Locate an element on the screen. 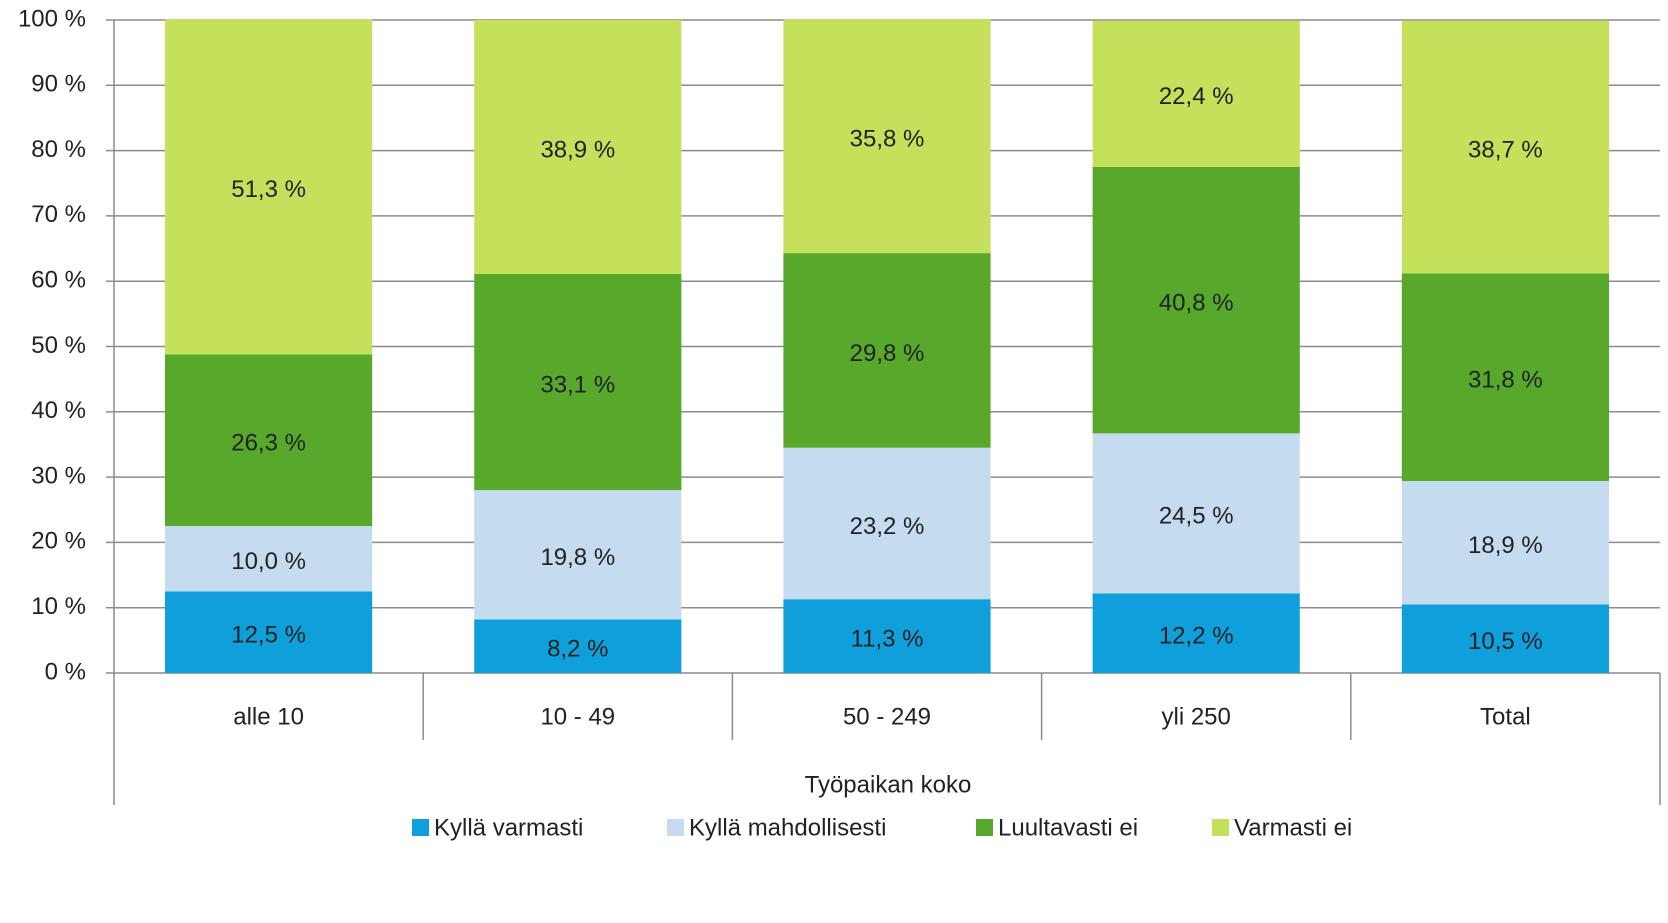 The height and width of the screenshot is (923, 1668). data-label: 18,9 % is located at coordinates (1505, 545).